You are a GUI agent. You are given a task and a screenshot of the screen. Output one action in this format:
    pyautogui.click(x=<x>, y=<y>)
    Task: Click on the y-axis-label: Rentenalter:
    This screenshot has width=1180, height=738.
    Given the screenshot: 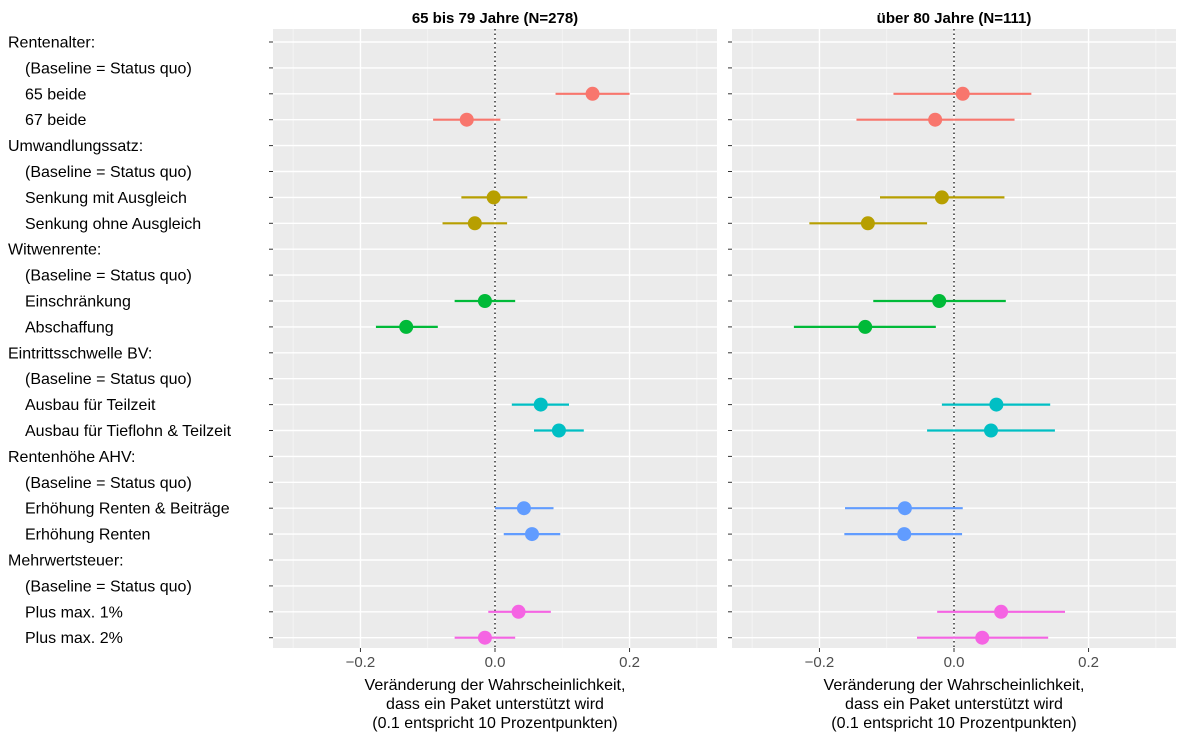 What is the action you would take?
    pyautogui.click(x=51, y=43)
    